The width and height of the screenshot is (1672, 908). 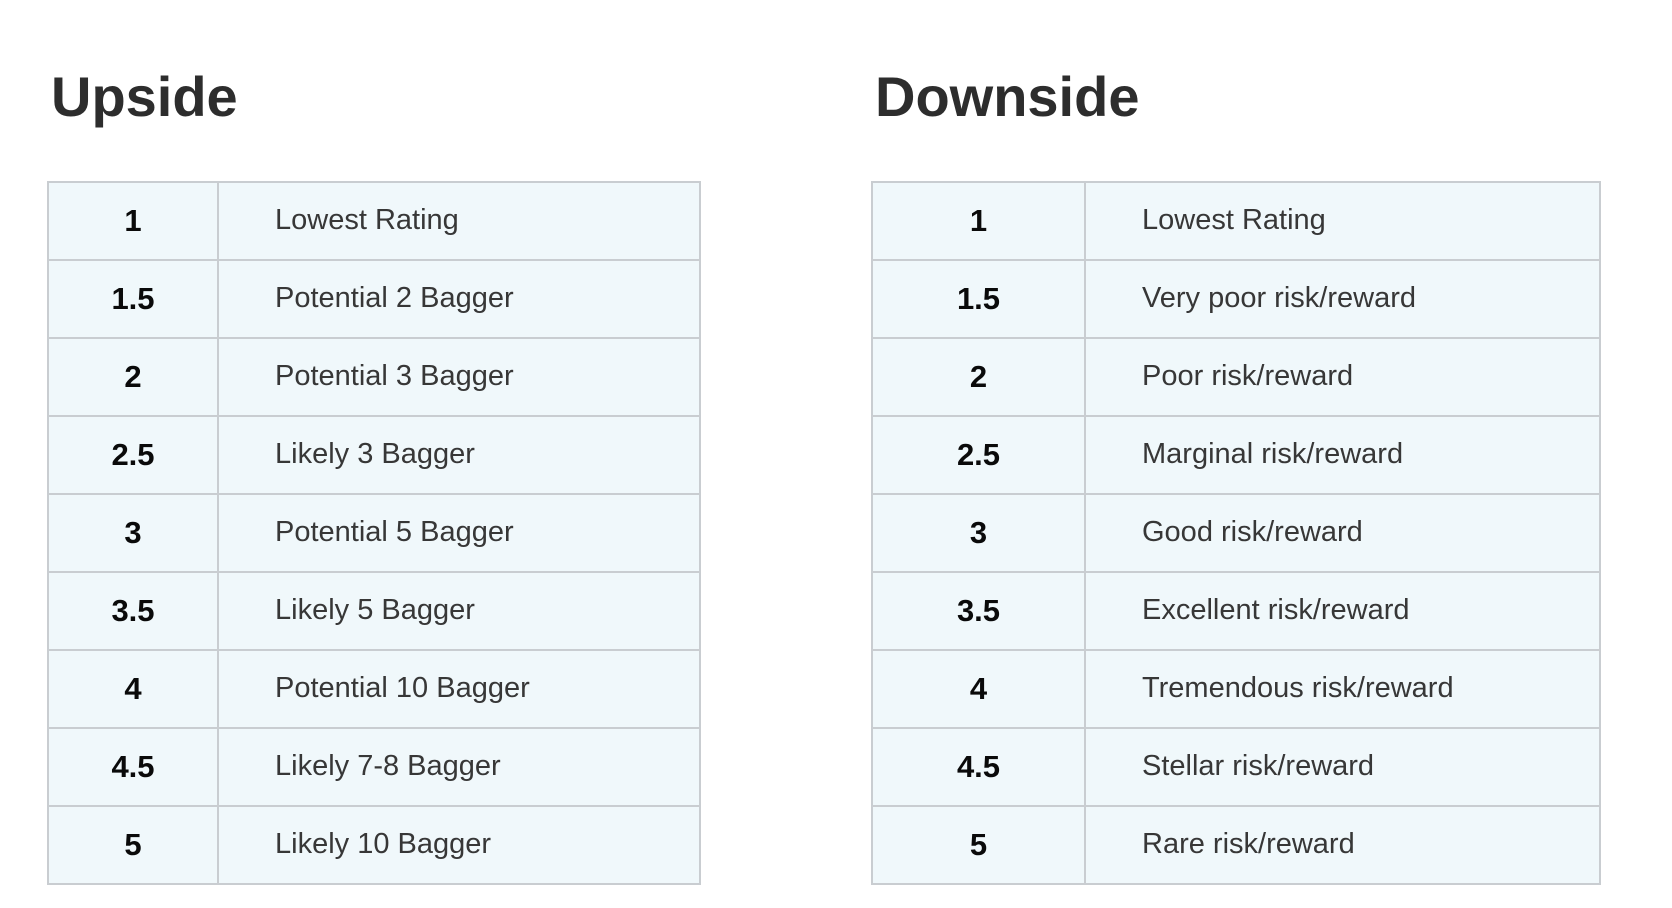 What do you see at coordinates (459, 298) in the screenshot?
I see `rating-description: Potential 2 Bagger` at bounding box center [459, 298].